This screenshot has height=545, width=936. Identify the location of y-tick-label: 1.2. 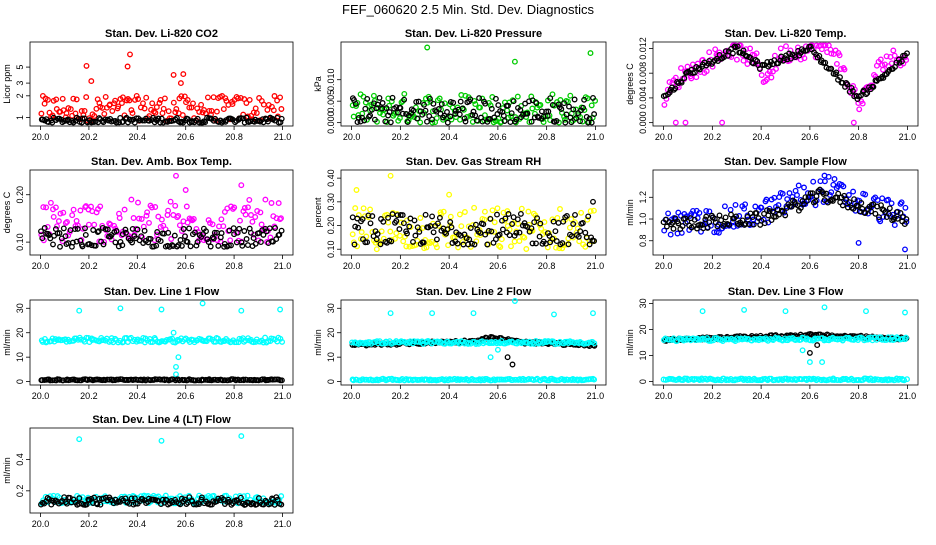
(643, 197).